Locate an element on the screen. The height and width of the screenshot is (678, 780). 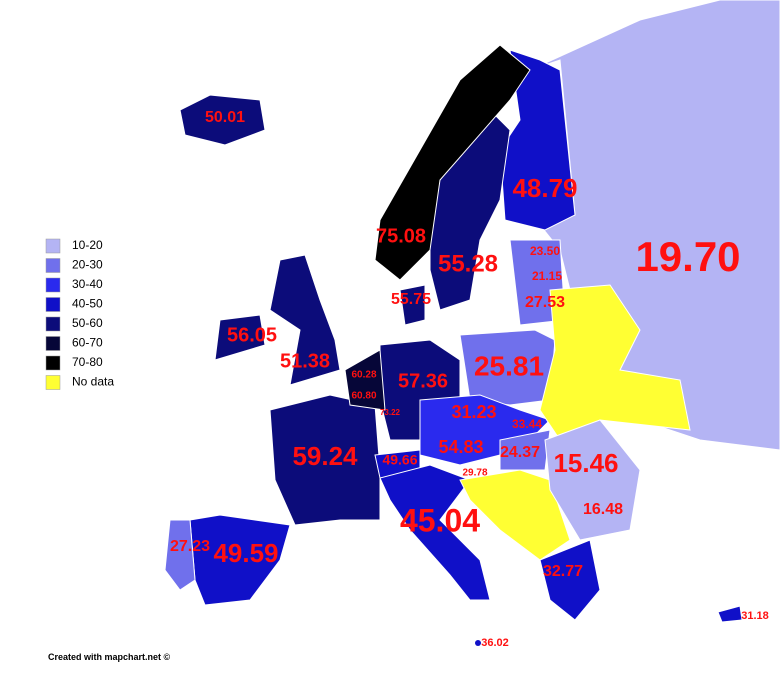
value-label: 56.05 is located at coordinates (252, 335).